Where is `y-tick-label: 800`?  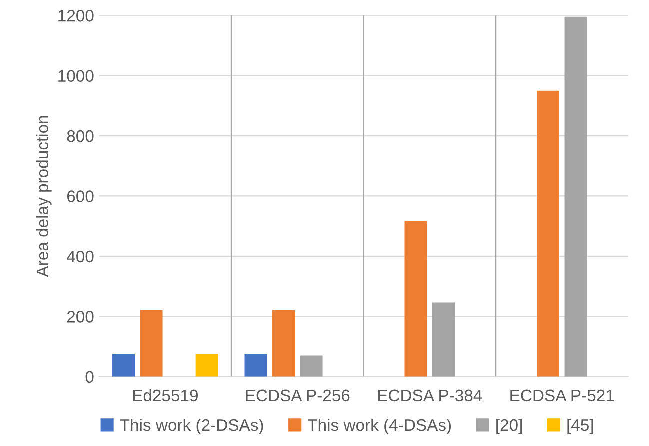 y-tick-label: 800 is located at coordinates (80, 136).